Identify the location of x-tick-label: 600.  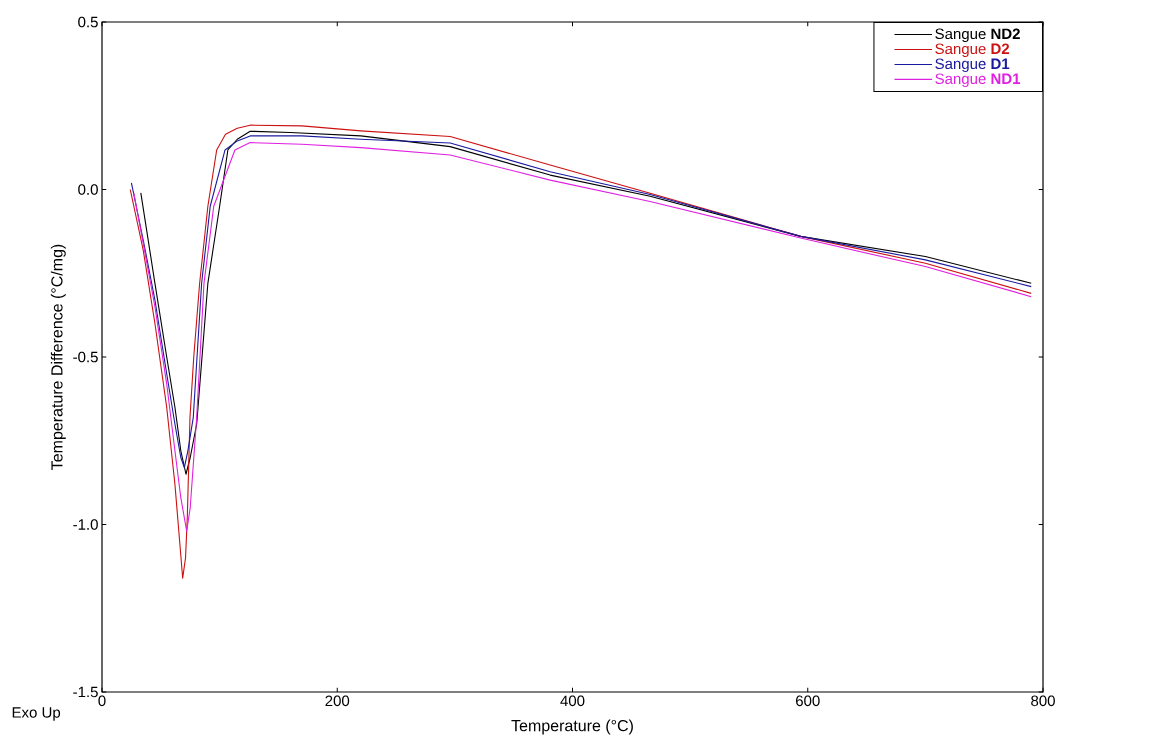
(808, 701).